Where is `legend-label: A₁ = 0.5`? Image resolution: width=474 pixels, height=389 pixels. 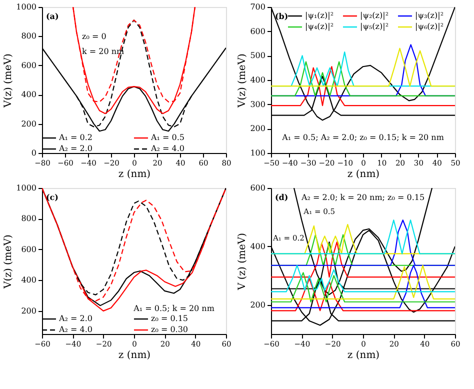 legend-label: A₁ = 0.5 is located at coordinates (167, 137).